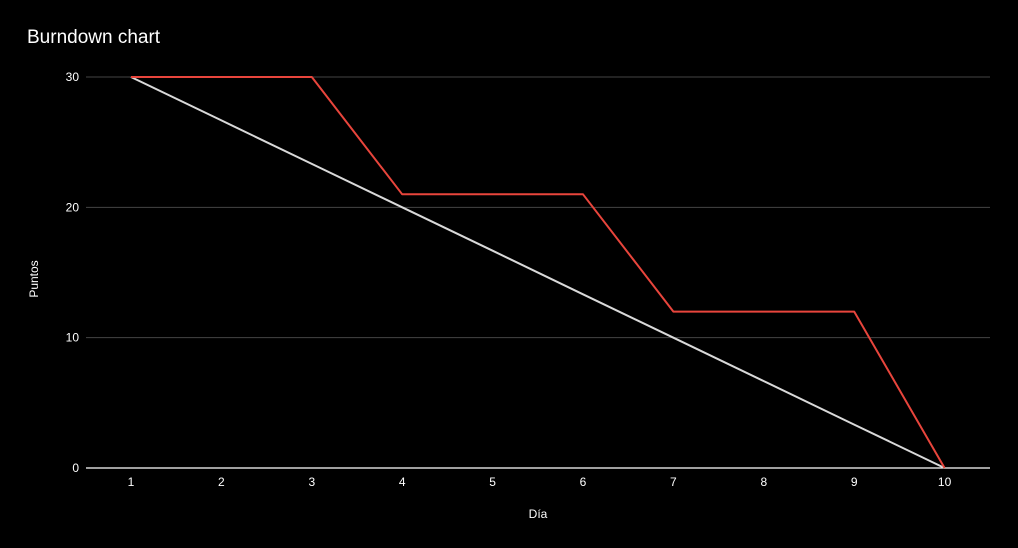 The image size is (1018, 548). I want to click on x-tick-label: 4, so click(402, 482).